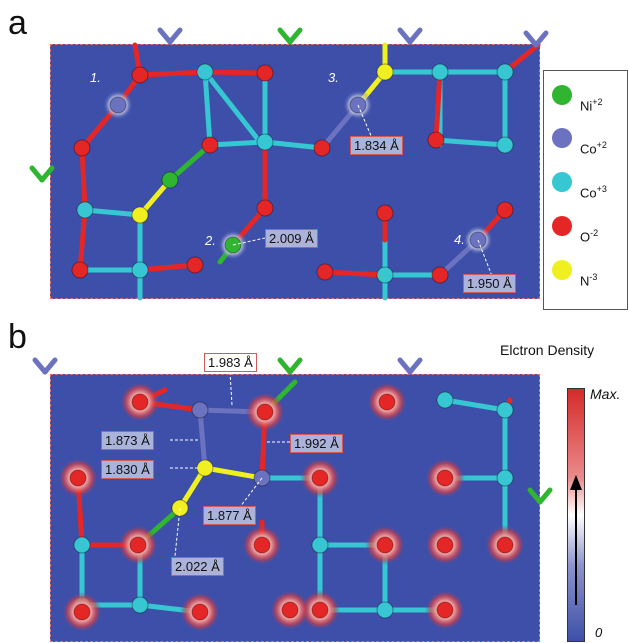 This screenshot has height=643, width=628. What do you see at coordinates (127, 469) in the screenshot?
I see `bond-length-label: 1.830 Å` at bounding box center [127, 469].